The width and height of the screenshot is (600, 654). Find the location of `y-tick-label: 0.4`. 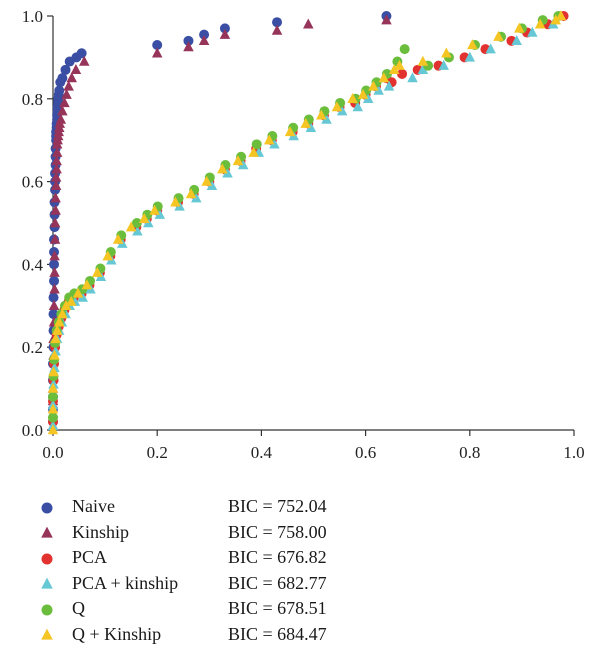

y-tick-label: 0.4 is located at coordinates (33, 264).